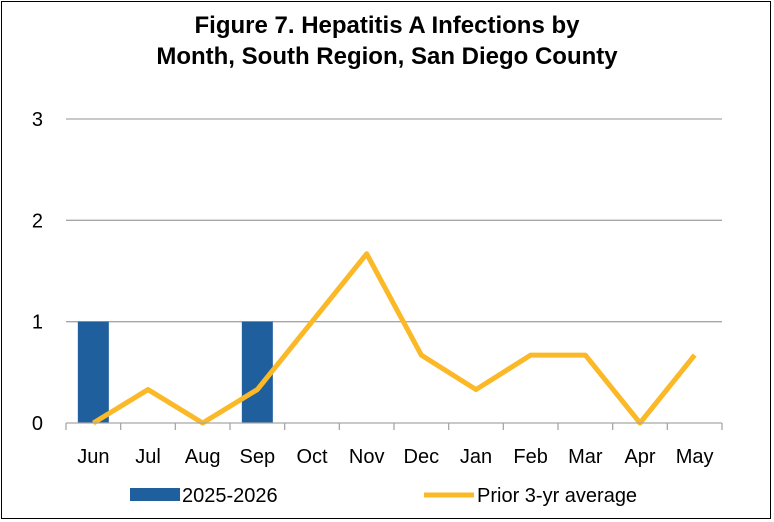 This screenshot has width=774, height=522. Describe the element at coordinates (530, 457) in the screenshot. I see `x-tick-label-Feb: Feb` at that location.